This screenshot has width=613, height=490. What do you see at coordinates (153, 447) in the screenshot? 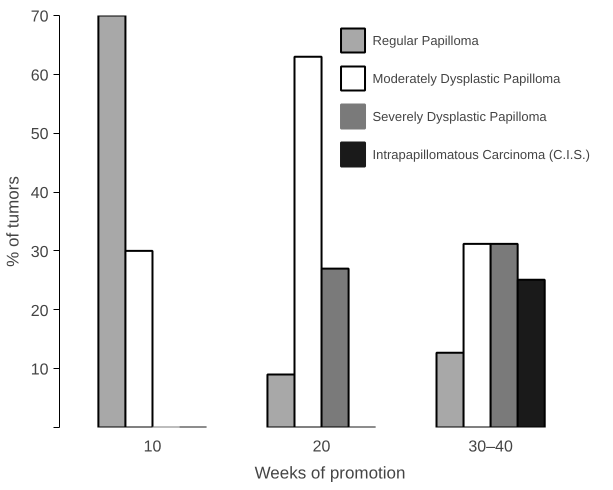
I see `x-tick-label: 10` at bounding box center [153, 447].